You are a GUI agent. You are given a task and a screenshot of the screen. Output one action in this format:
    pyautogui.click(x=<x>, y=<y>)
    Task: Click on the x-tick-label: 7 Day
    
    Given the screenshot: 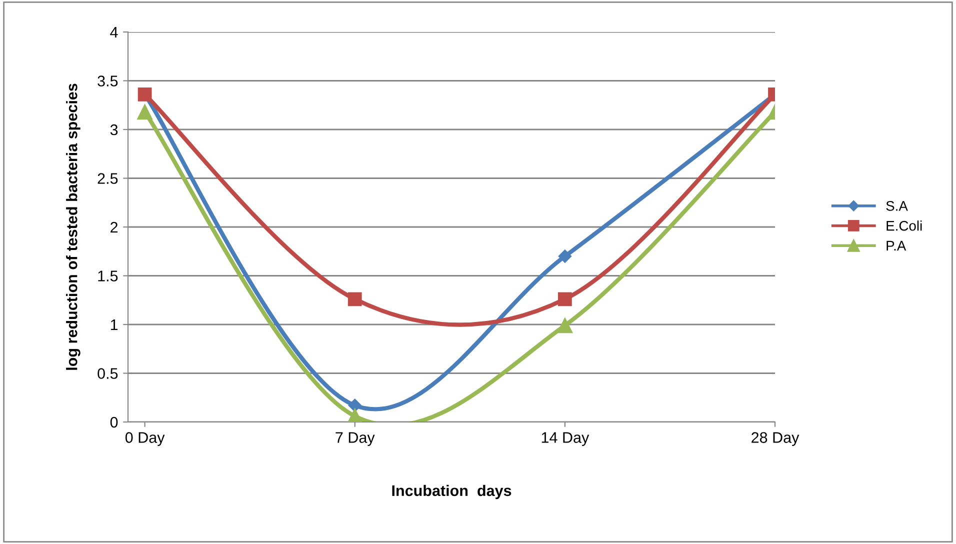 What is the action you would take?
    pyautogui.click(x=355, y=439)
    